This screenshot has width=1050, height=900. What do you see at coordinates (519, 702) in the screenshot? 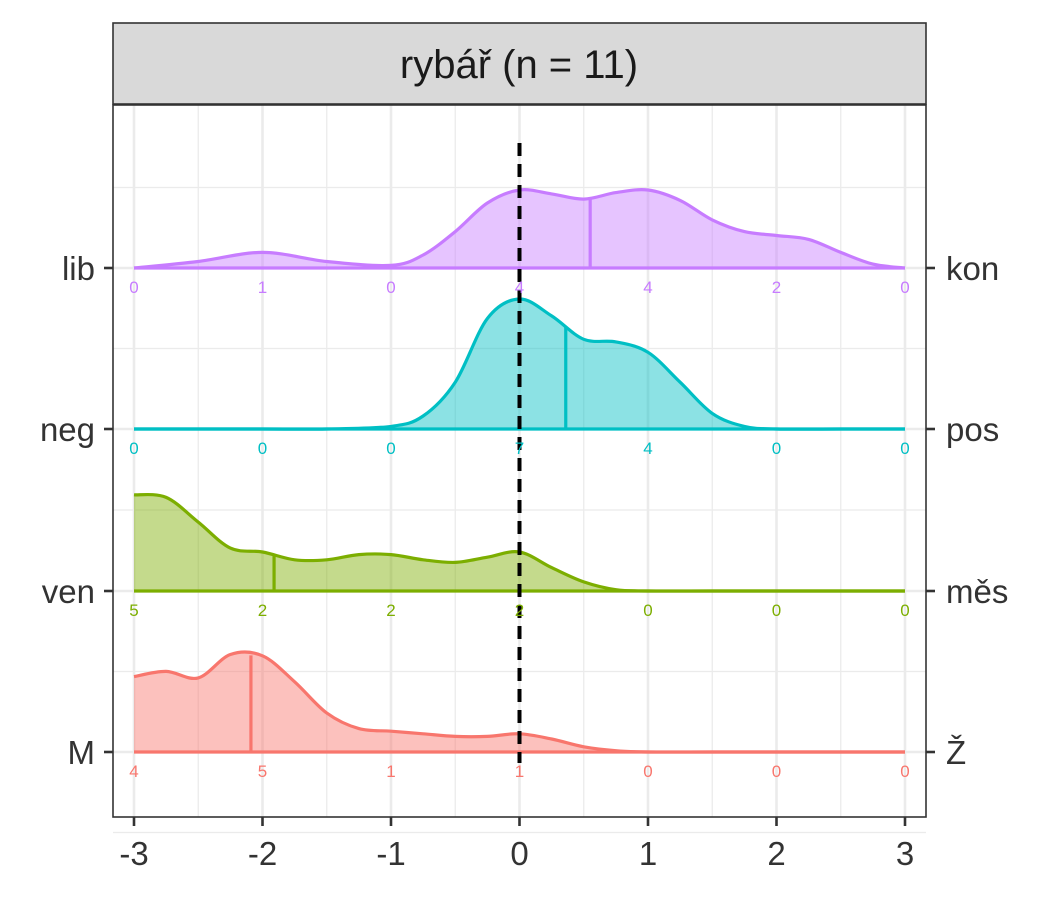
I see `density-area-m` at bounding box center [519, 702].